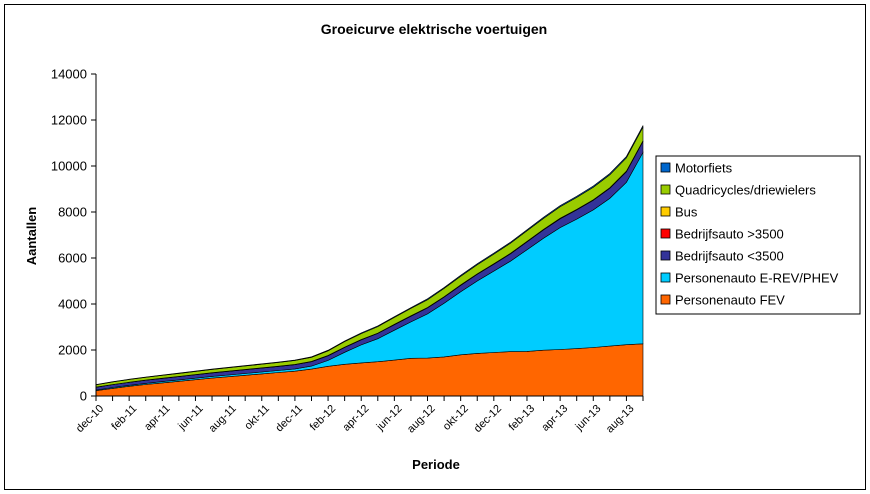 Image resolution: width=870 pixels, height=494 pixels. Describe the element at coordinates (757, 278) in the screenshot. I see `legend-label: Personenauto E-REV/PHEV` at that location.